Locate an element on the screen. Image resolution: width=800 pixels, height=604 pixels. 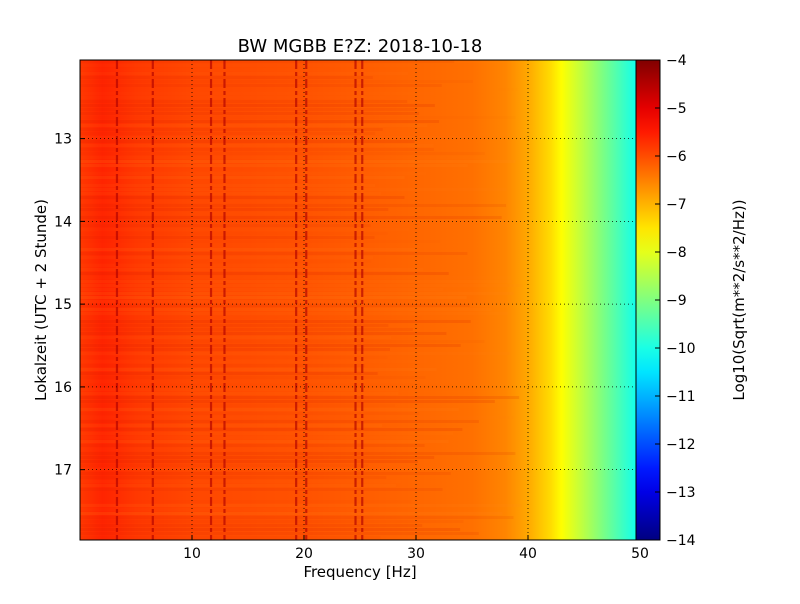
colorbar-tick-label: −12 is located at coordinates (681, 445).